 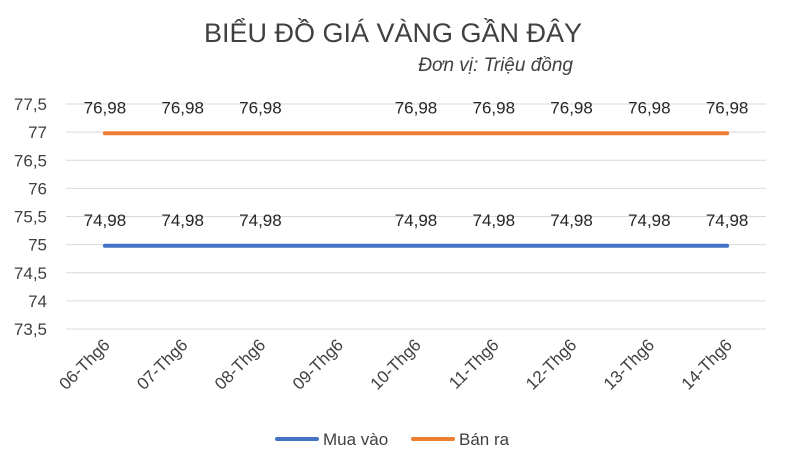 I want to click on x-tick-label: 14-Thg6, so click(x=707, y=364).